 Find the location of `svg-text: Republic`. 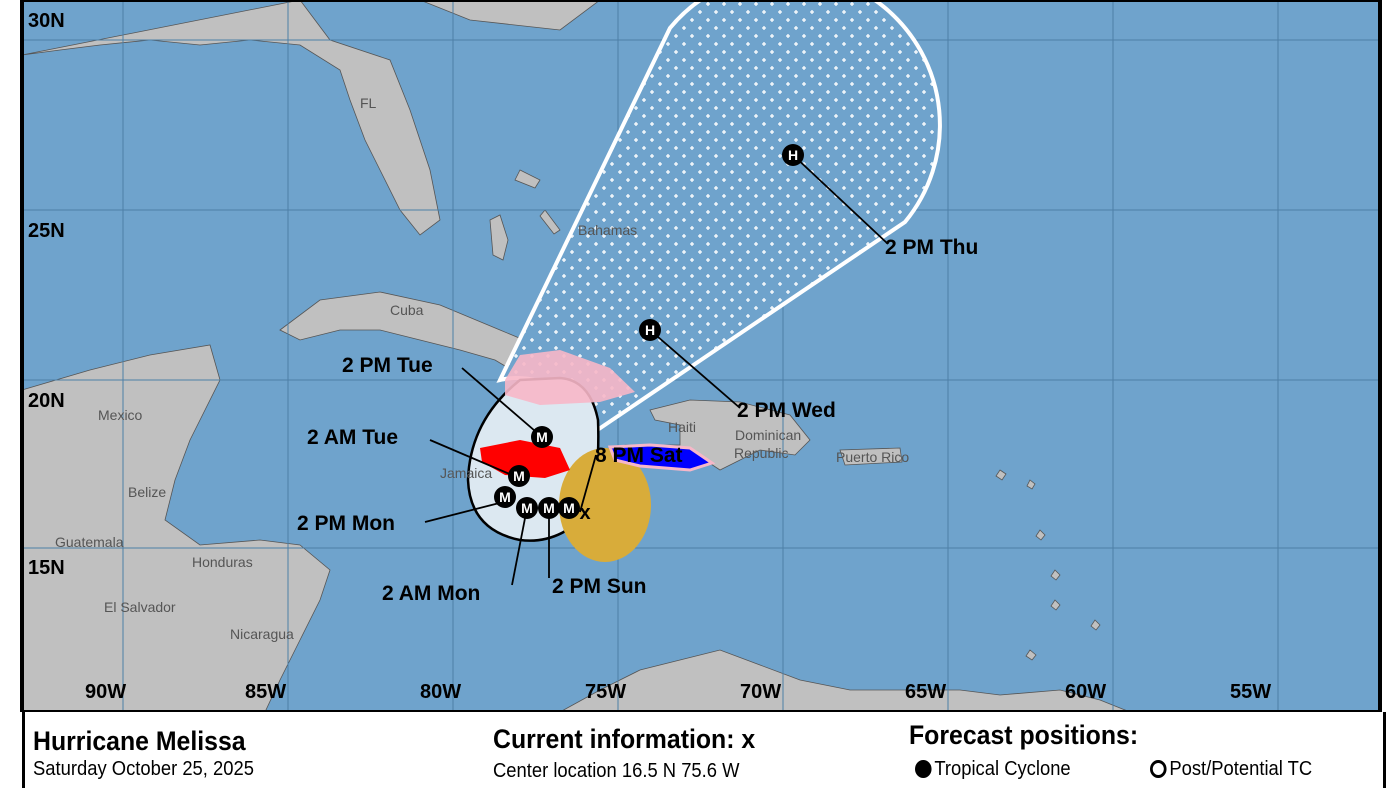

svg-text: Republic is located at coordinates (761, 453).